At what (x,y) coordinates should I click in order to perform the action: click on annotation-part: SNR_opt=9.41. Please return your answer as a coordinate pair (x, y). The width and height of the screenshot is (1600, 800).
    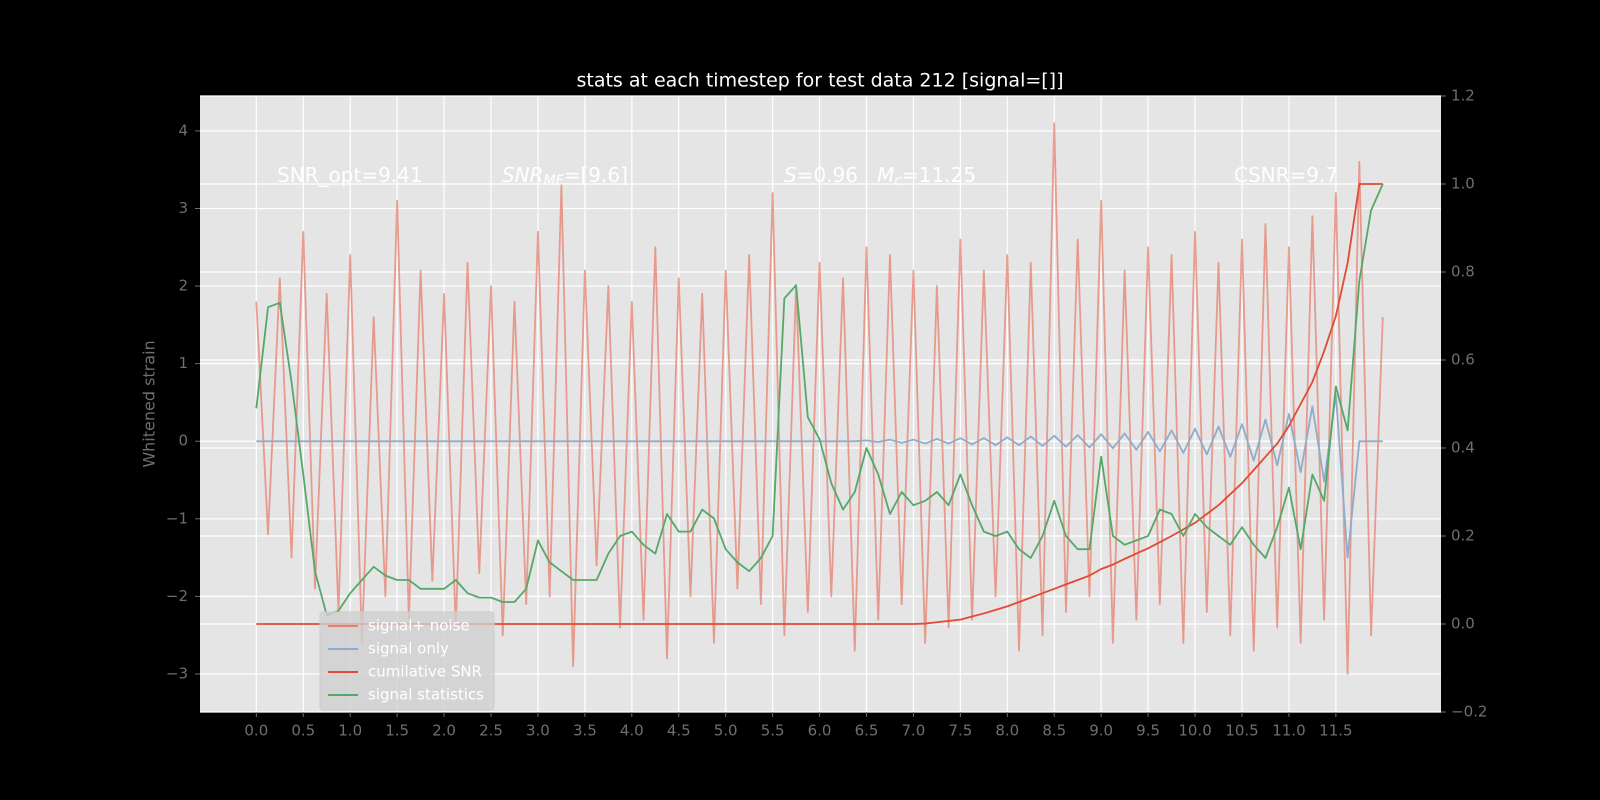
    Looking at the image, I should click on (350, 175).